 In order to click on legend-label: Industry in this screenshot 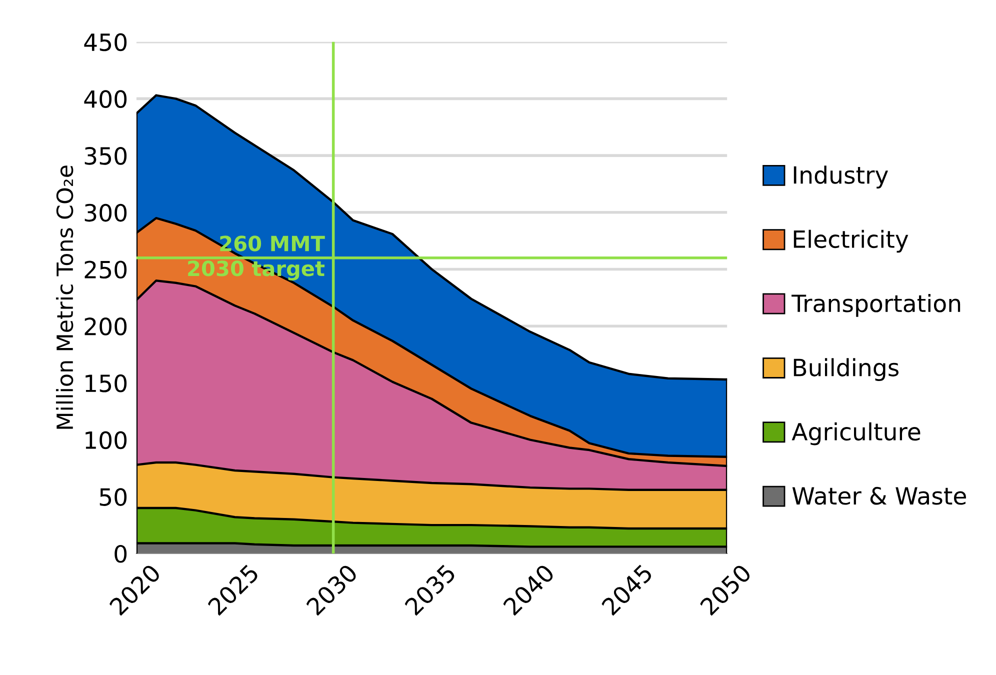, I will do `click(841, 177)`.